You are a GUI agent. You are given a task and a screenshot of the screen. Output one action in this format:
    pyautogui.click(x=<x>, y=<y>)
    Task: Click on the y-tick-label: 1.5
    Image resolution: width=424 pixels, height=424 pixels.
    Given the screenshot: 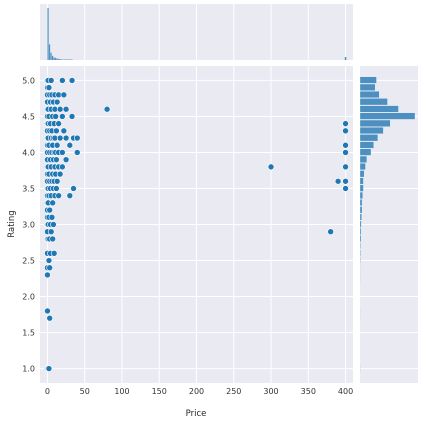 What is the action you would take?
    pyautogui.click(x=28, y=333)
    